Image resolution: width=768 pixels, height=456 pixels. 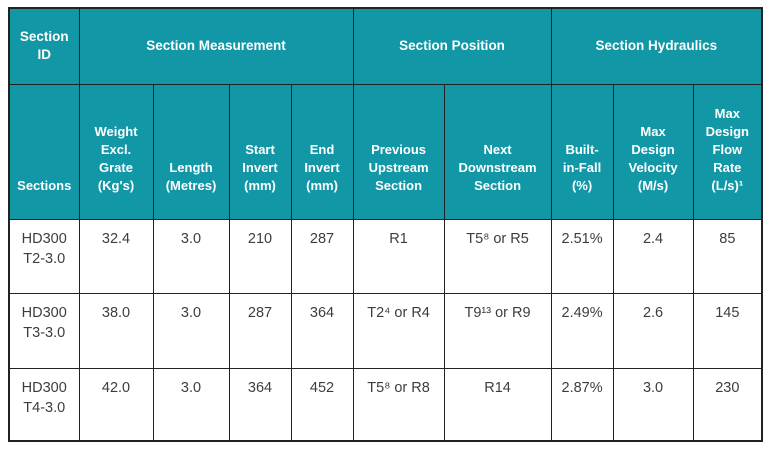 What do you see at coordinates (260, 330) in the screenshot?
I see `cell-start-invert: 287` at bounding box center [260, 330].